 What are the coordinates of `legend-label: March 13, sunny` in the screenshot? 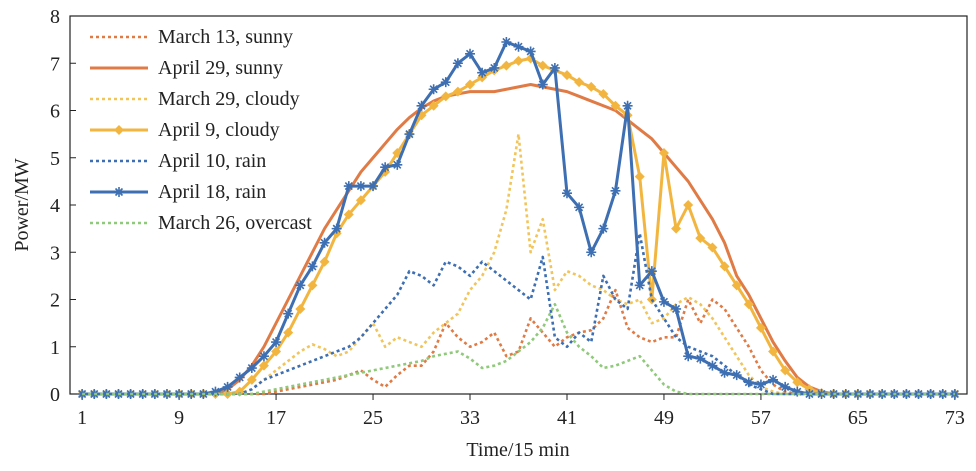 It's located at (225, 37).